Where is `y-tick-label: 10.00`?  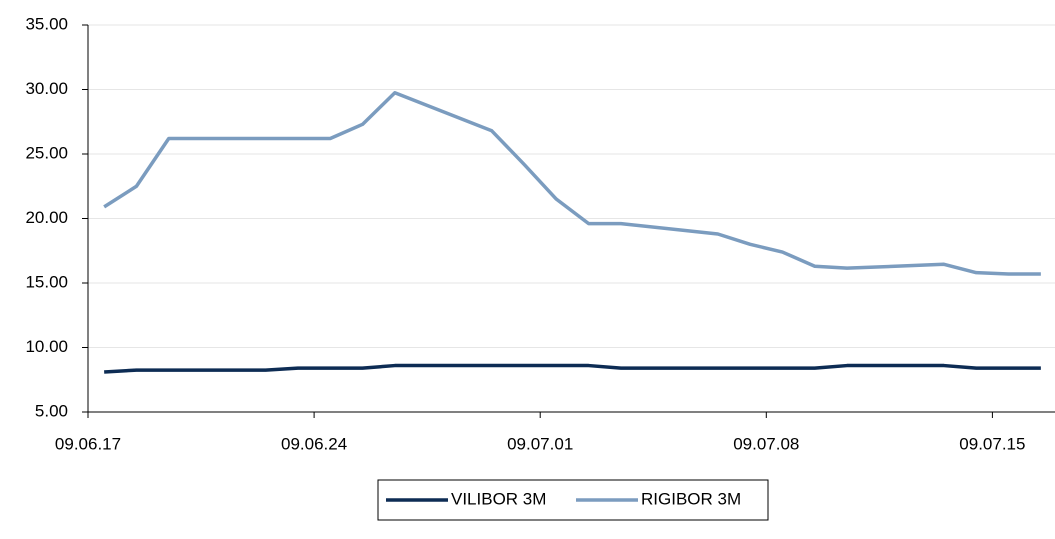
y-tick-label: 10.00 is located at coordinates (46, 346).